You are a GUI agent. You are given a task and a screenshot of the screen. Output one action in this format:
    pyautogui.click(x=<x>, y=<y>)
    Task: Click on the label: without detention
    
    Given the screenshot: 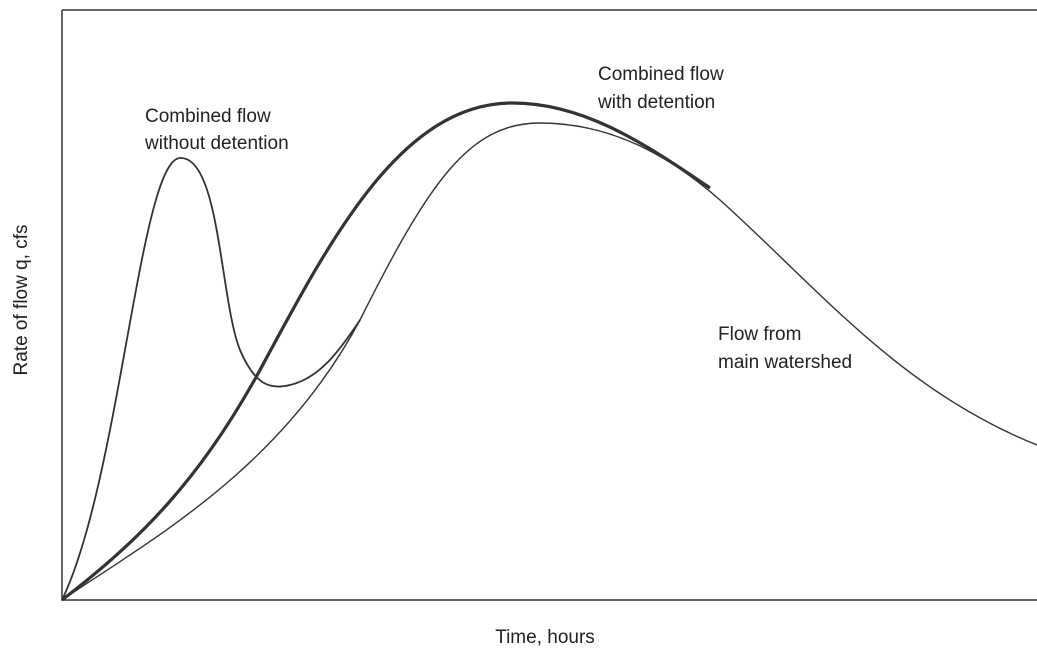 What is the action you would take?
    pyautogui.click(x=216, y=143)
    